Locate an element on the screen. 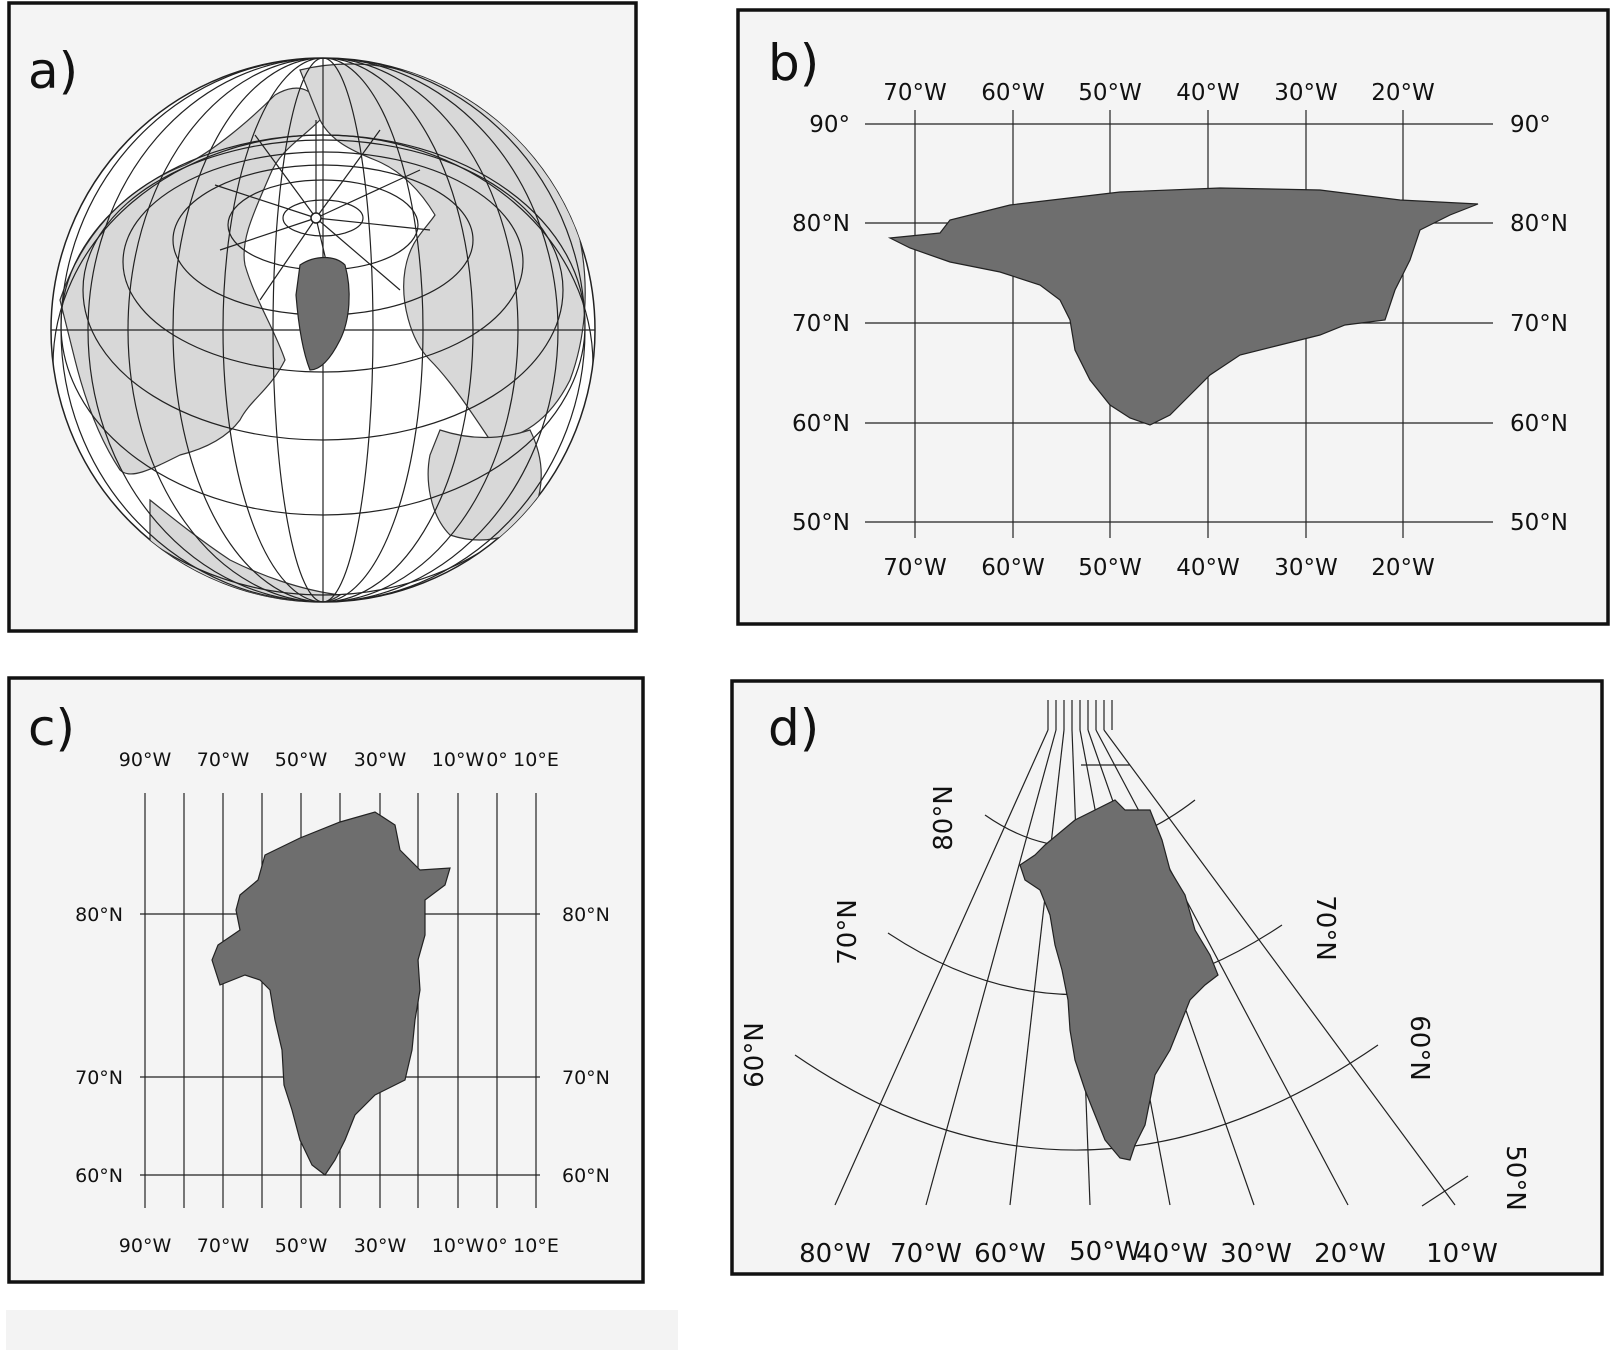 This screenshot has height=1350, width=1610. panel-c-lon-bottom-1: 70°W is located at coordinates (223, 1246).